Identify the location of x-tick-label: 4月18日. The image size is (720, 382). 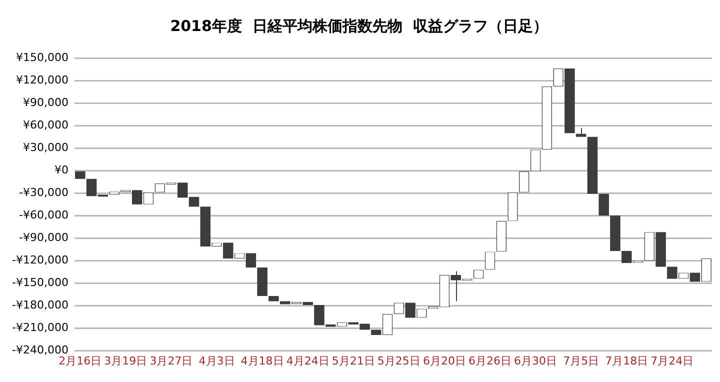
(262, 361).